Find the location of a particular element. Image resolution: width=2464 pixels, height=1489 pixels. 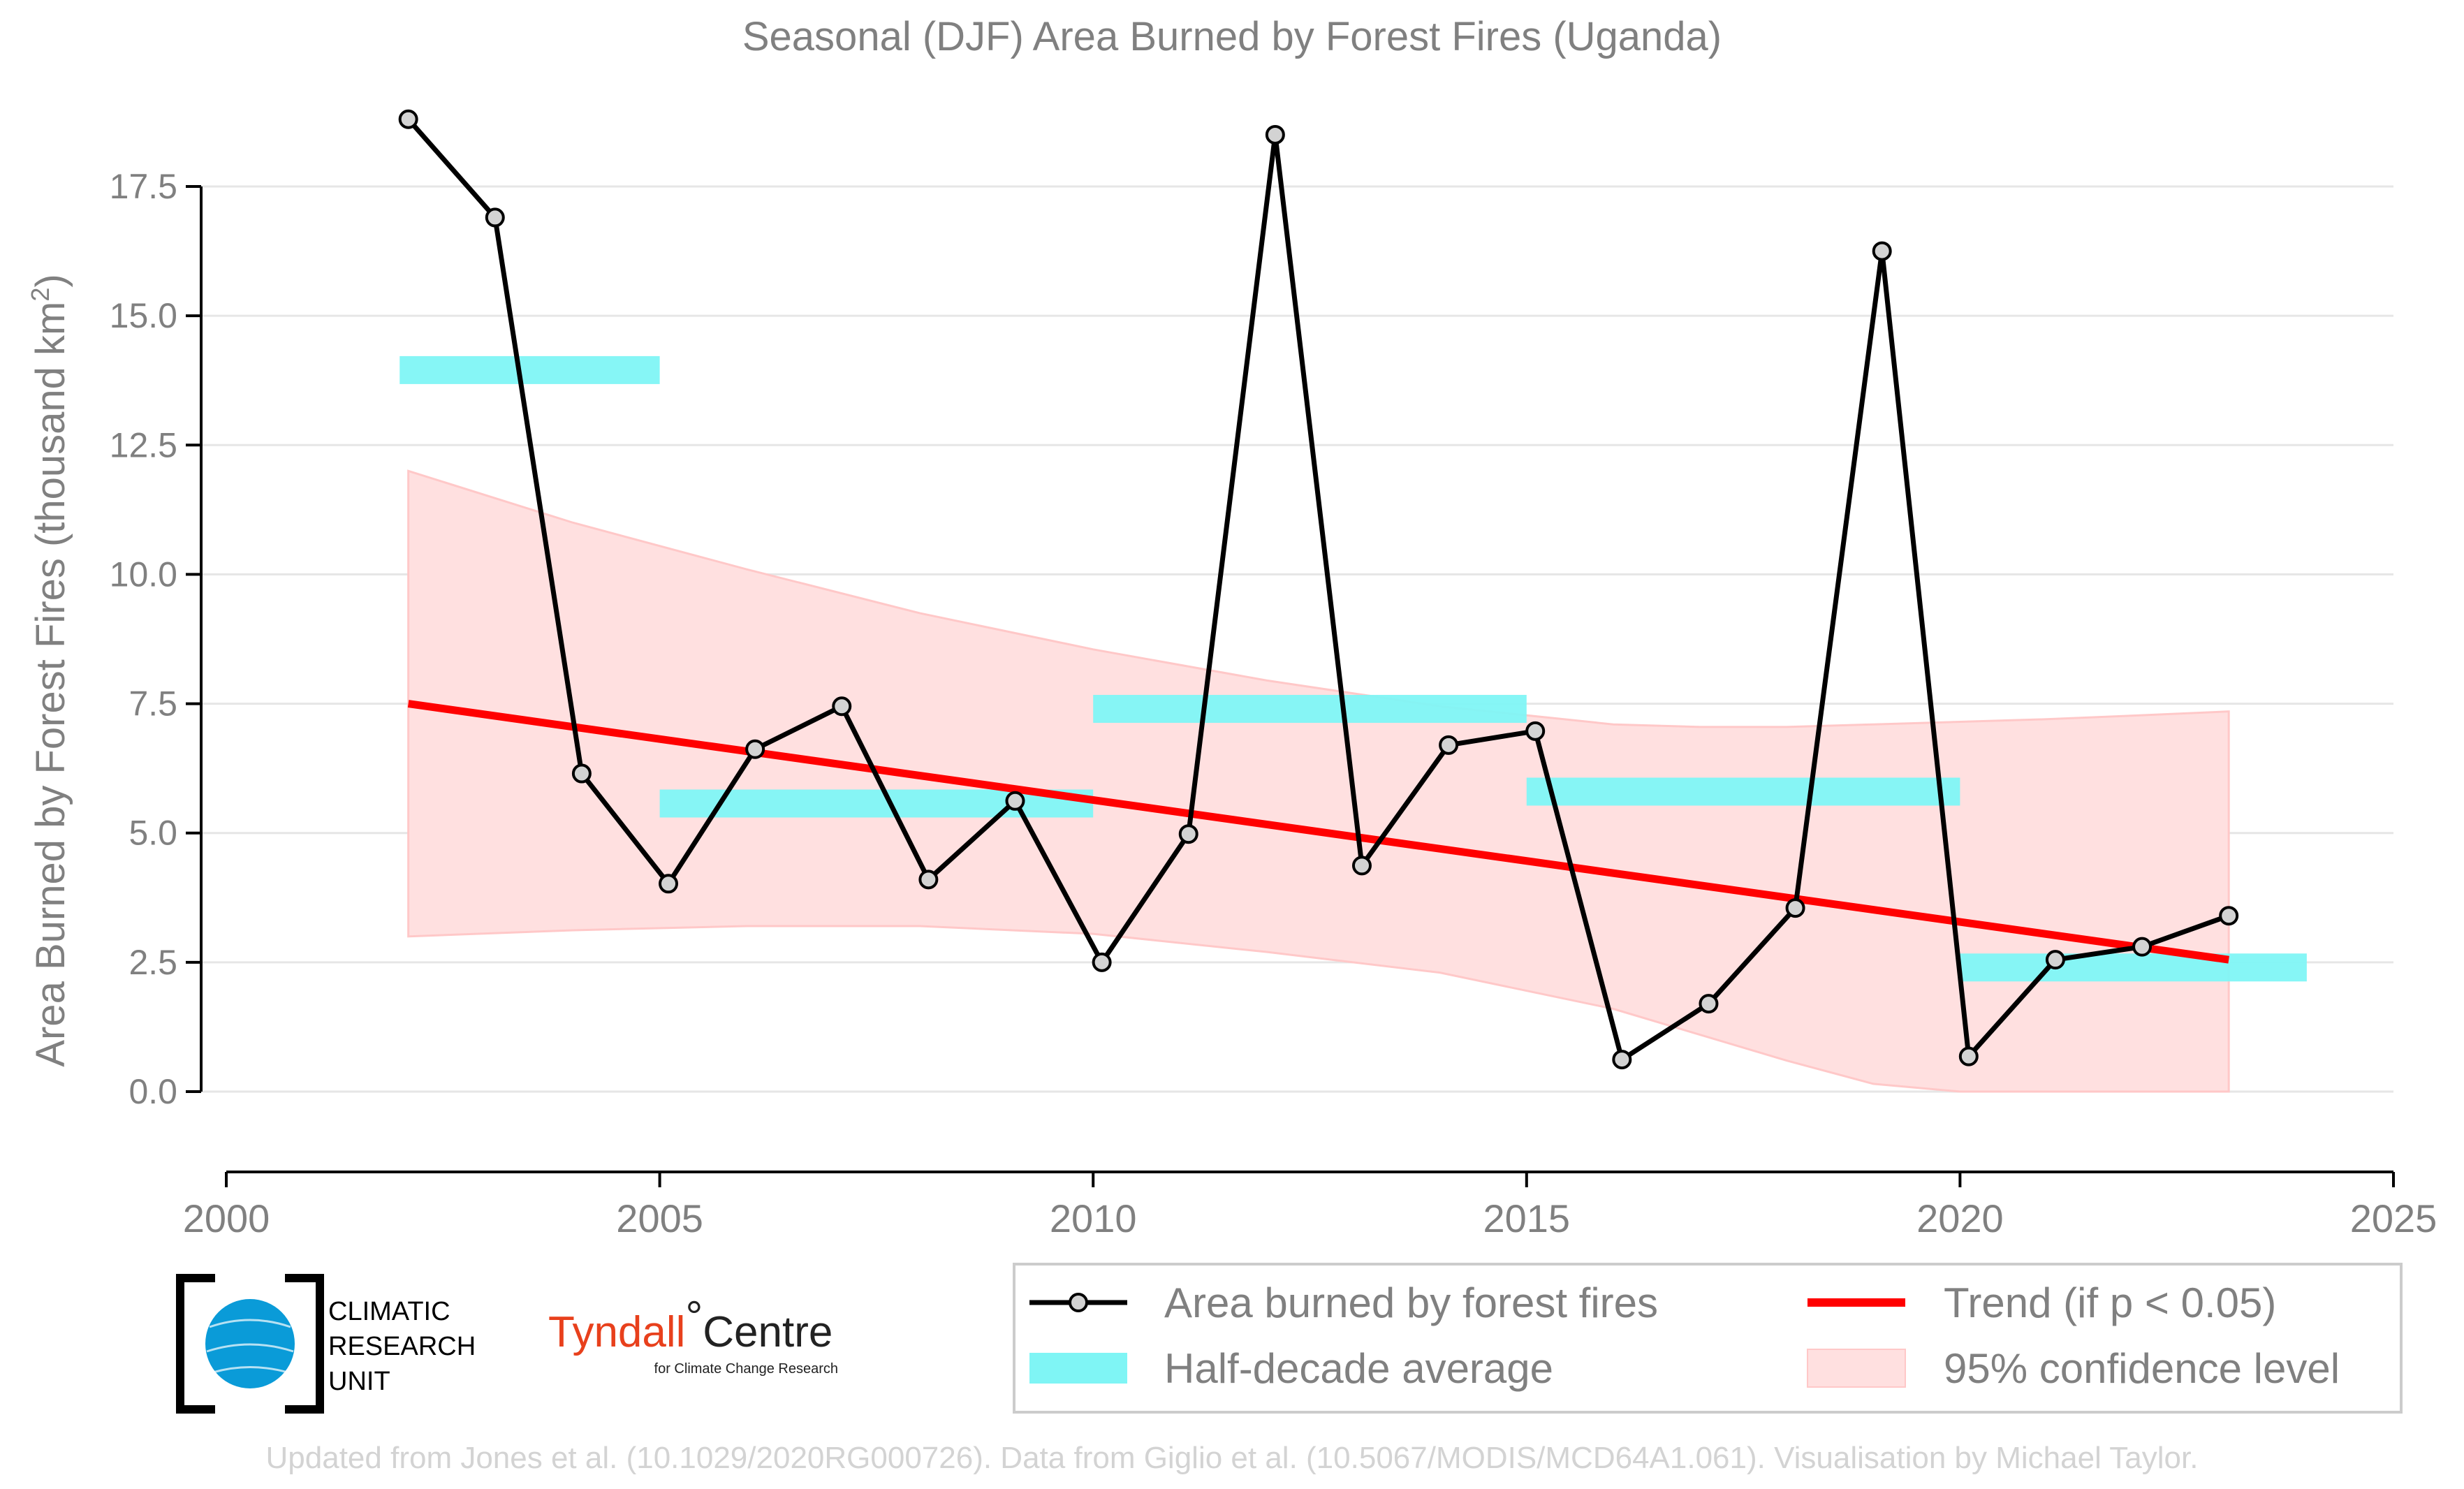

tyndall-centre: Centre is located at coordinates (768, 1332).